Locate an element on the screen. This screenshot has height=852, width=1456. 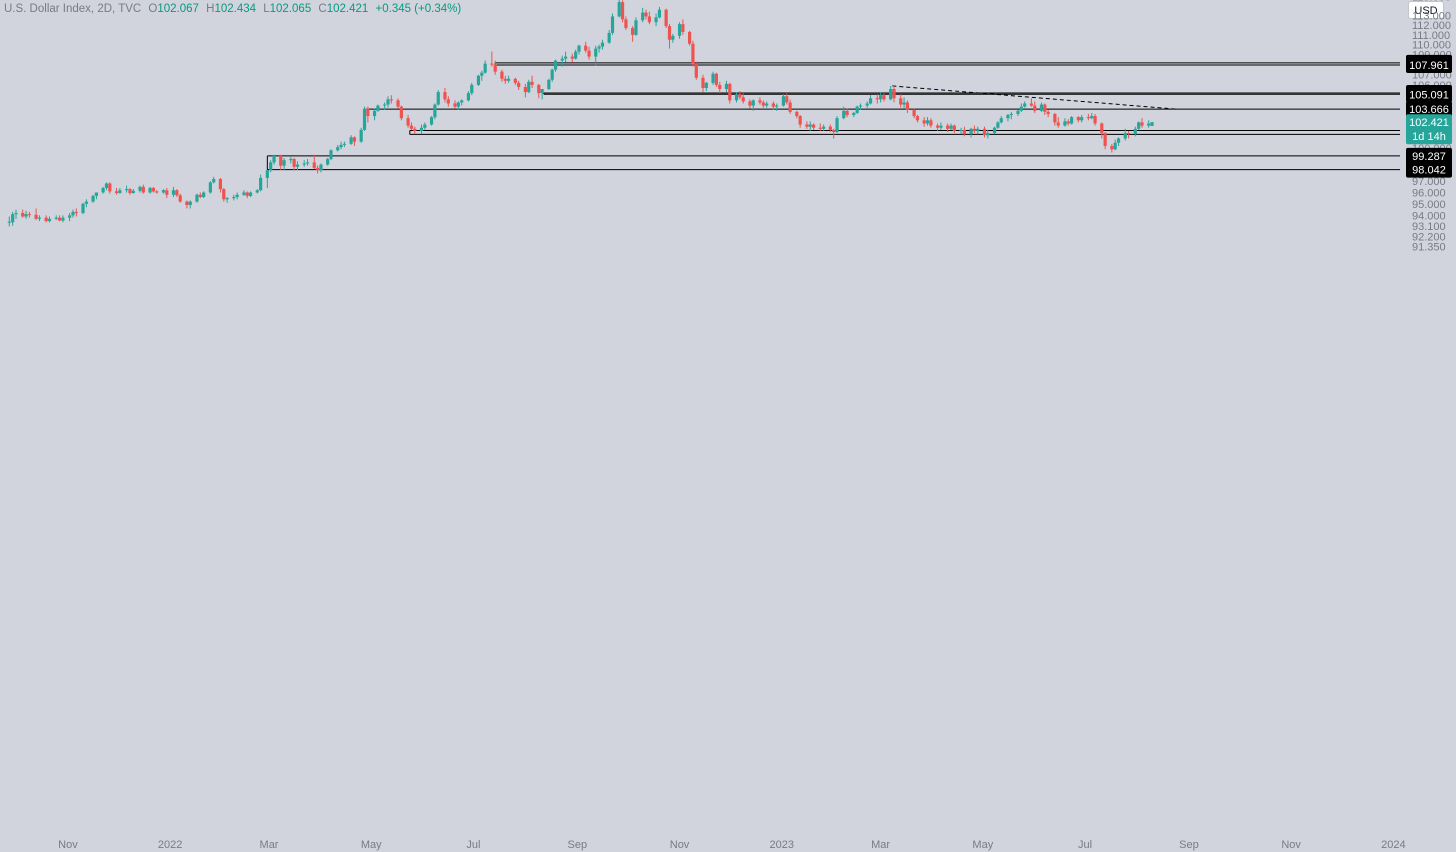
high-label: H is located at coordinates (210, 9).